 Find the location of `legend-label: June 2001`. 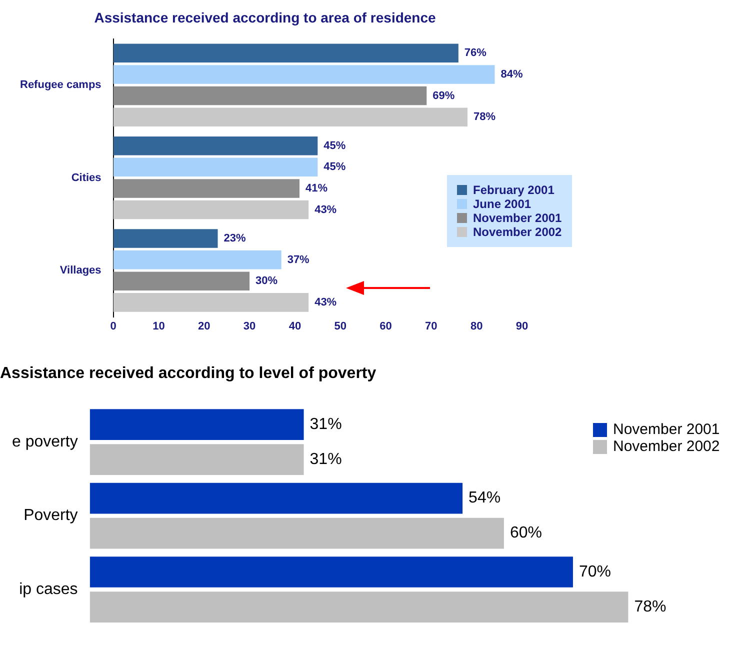

legend-label: June 2001 is located at coordinates (502, 204).